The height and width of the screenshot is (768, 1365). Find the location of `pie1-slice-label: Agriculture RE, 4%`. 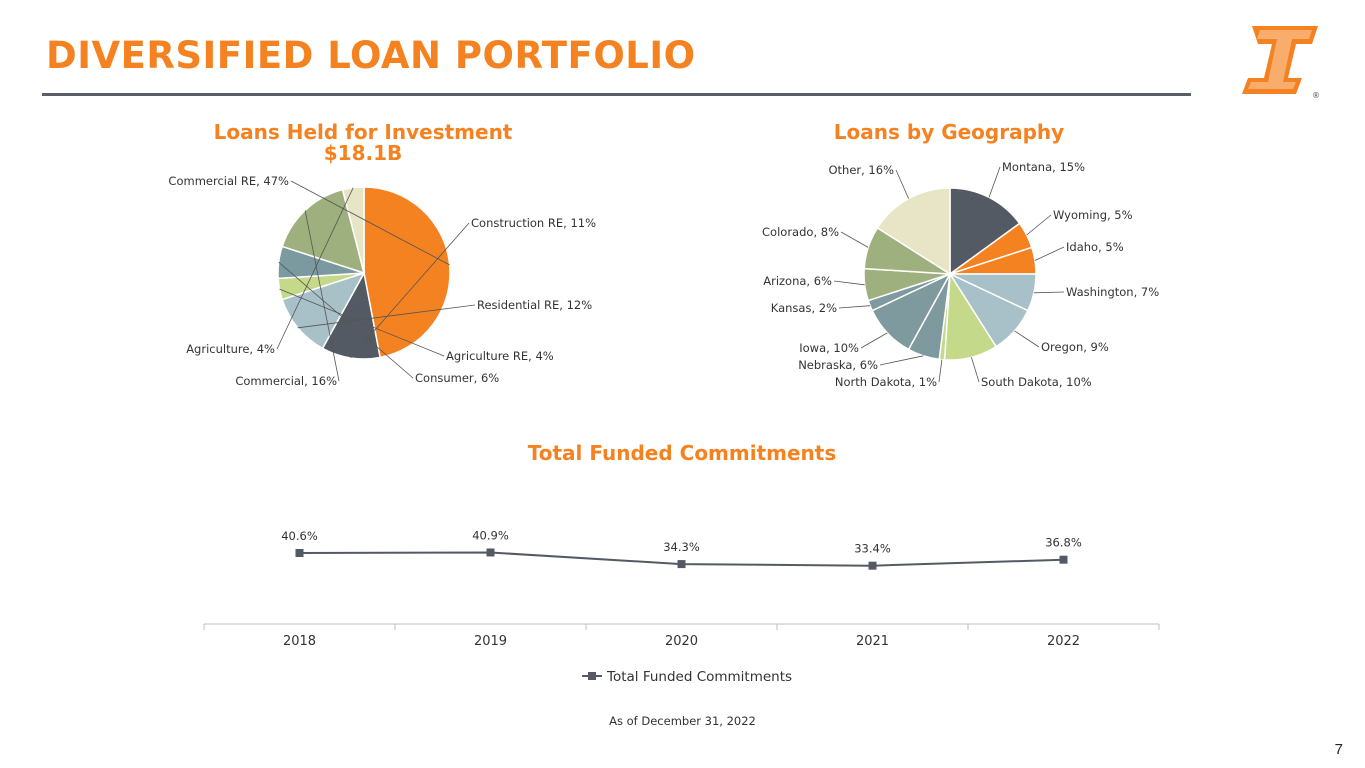

pie1-slice-label: Agriculture RE, 4% is located at coordinates (500, 356).